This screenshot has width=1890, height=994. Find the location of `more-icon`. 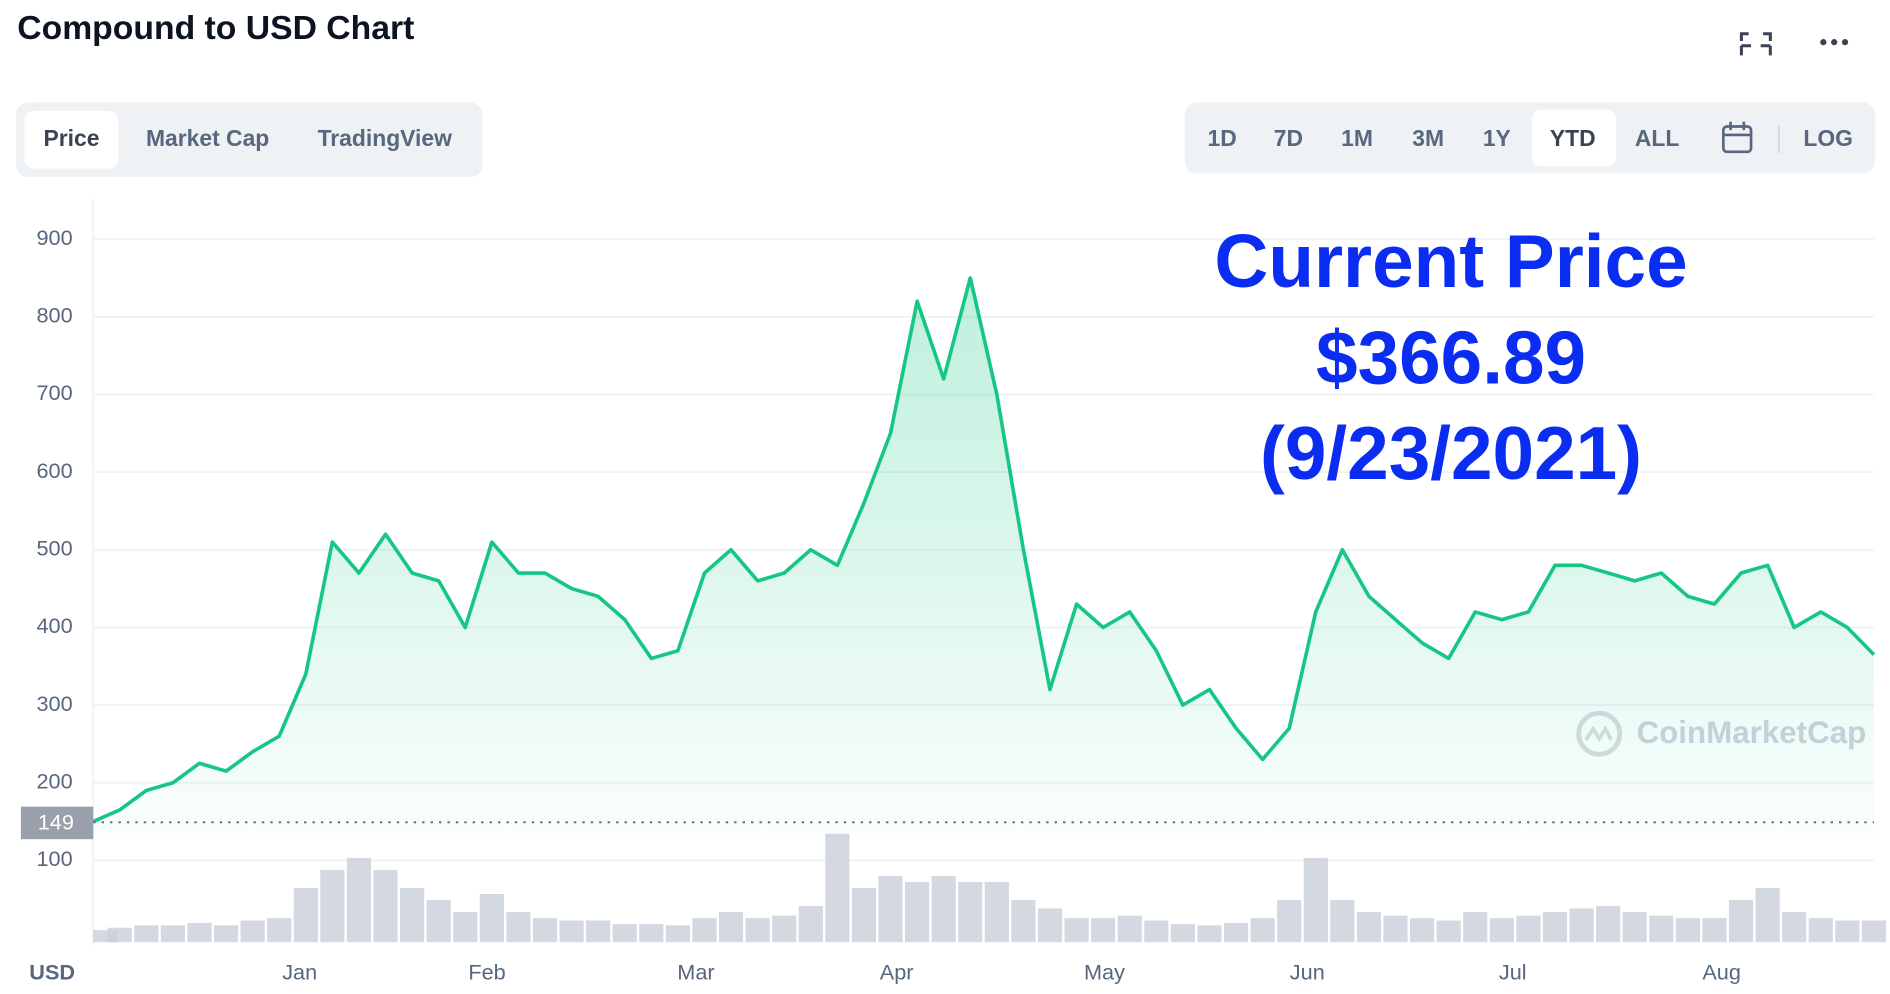

more-icon is located at coordinates (1834, 42).